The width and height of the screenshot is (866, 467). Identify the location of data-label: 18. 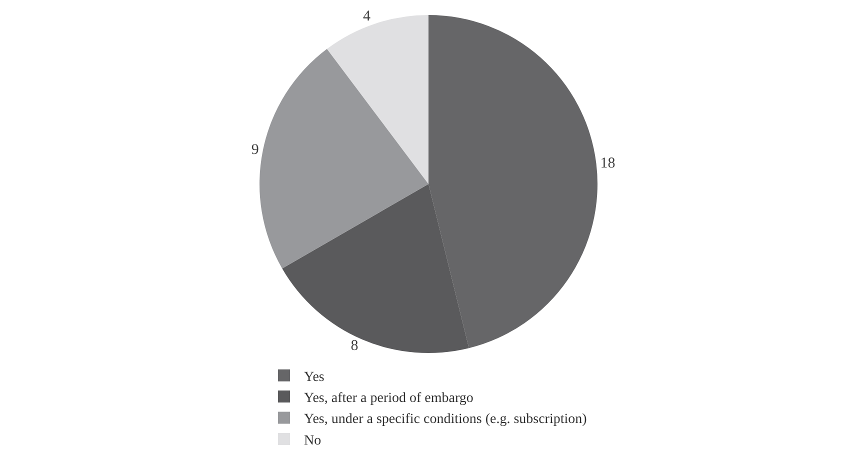
(608, 164).